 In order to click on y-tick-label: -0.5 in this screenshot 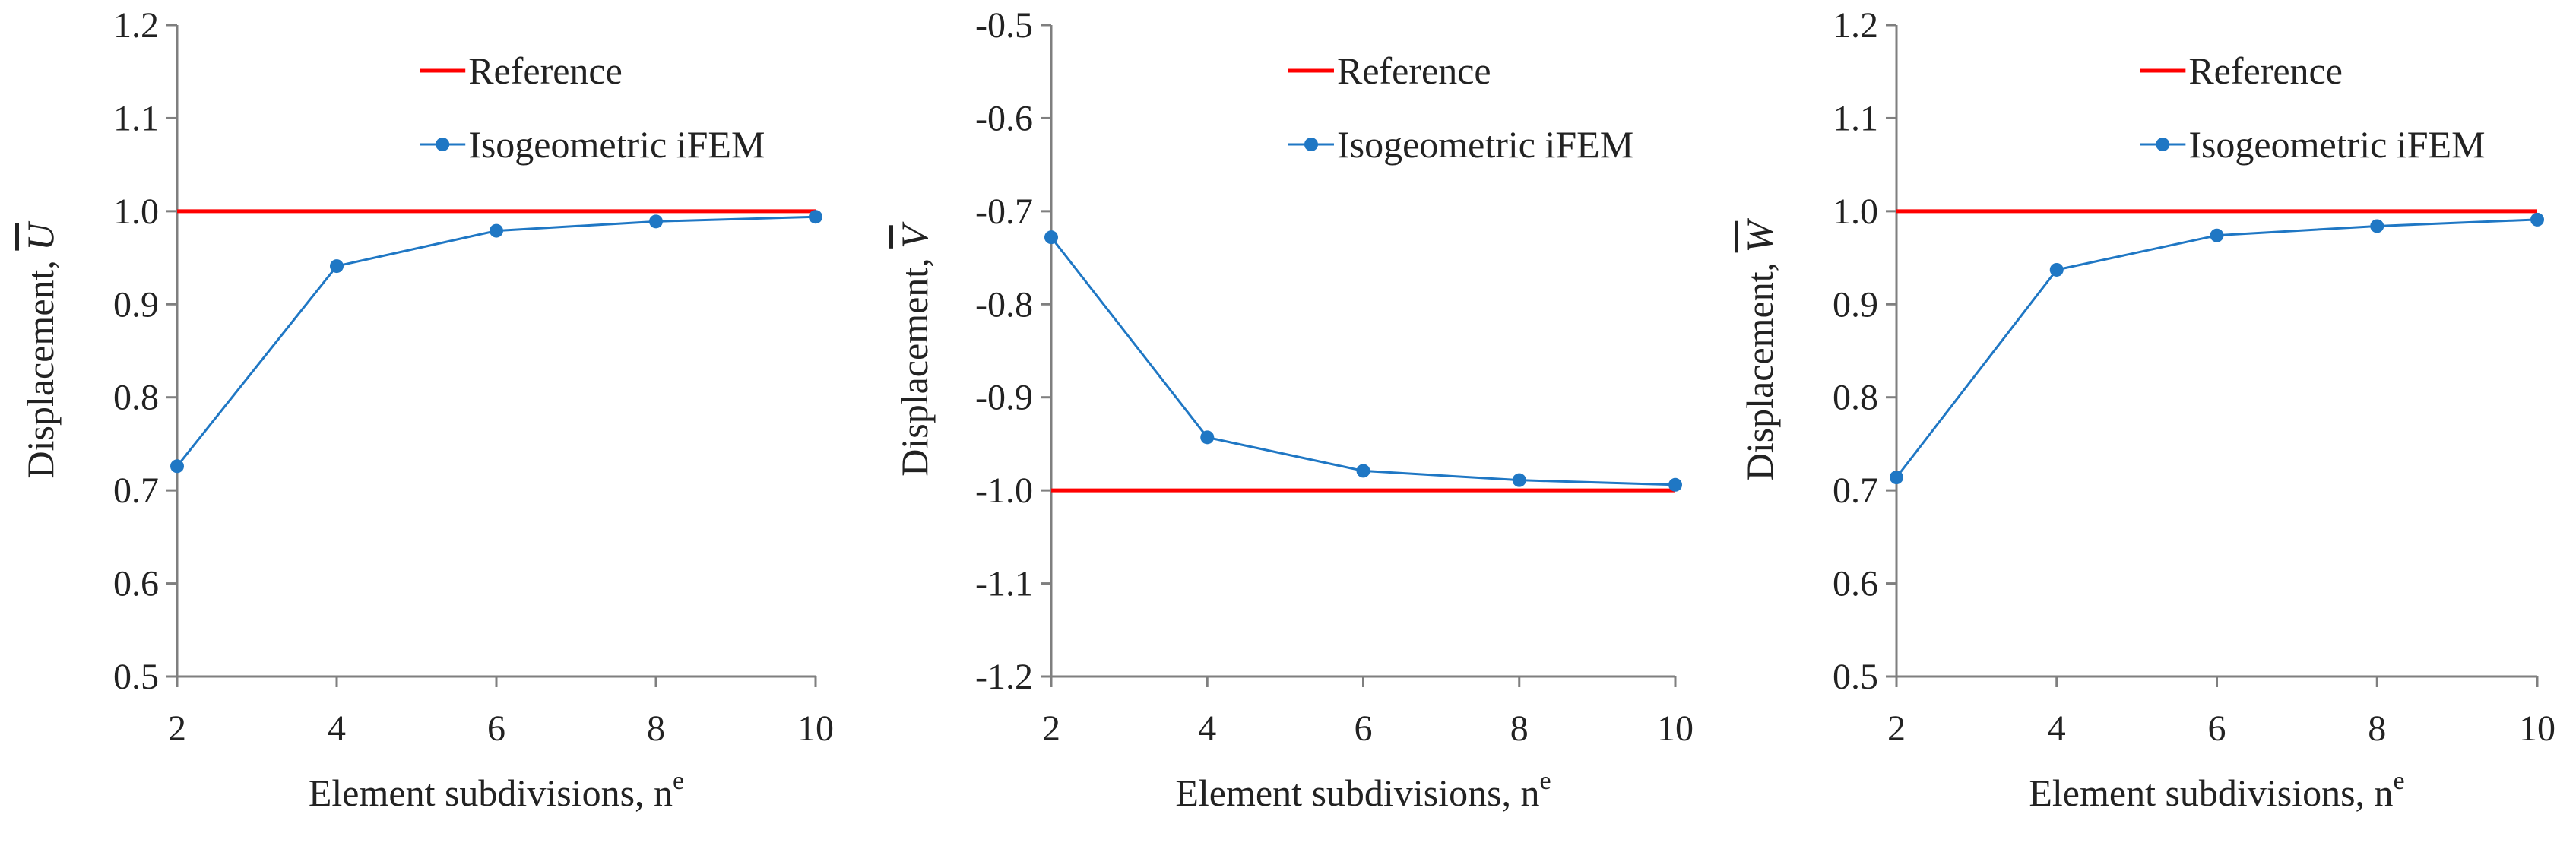, I will do `click(1004, 25)`.